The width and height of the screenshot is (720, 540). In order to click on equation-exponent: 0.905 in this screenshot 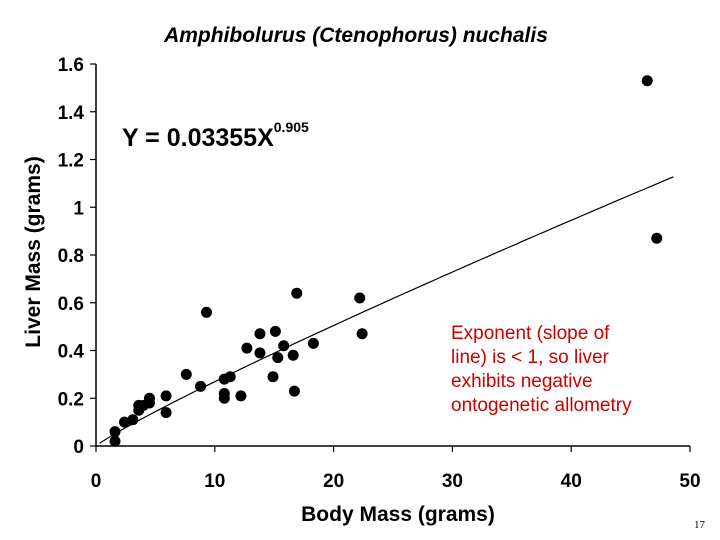, I will do `click(291, 127)`.